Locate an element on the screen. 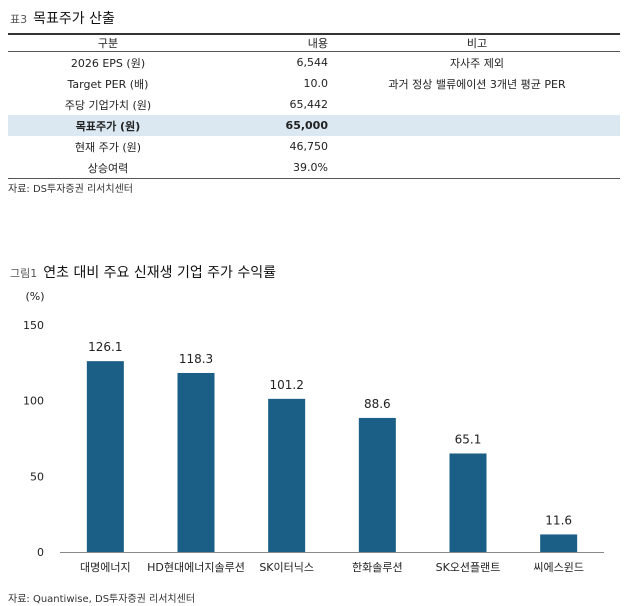 The image size is (628, 606). table-title-text: 목표주가 산출 is located at coordinates (74, 19).